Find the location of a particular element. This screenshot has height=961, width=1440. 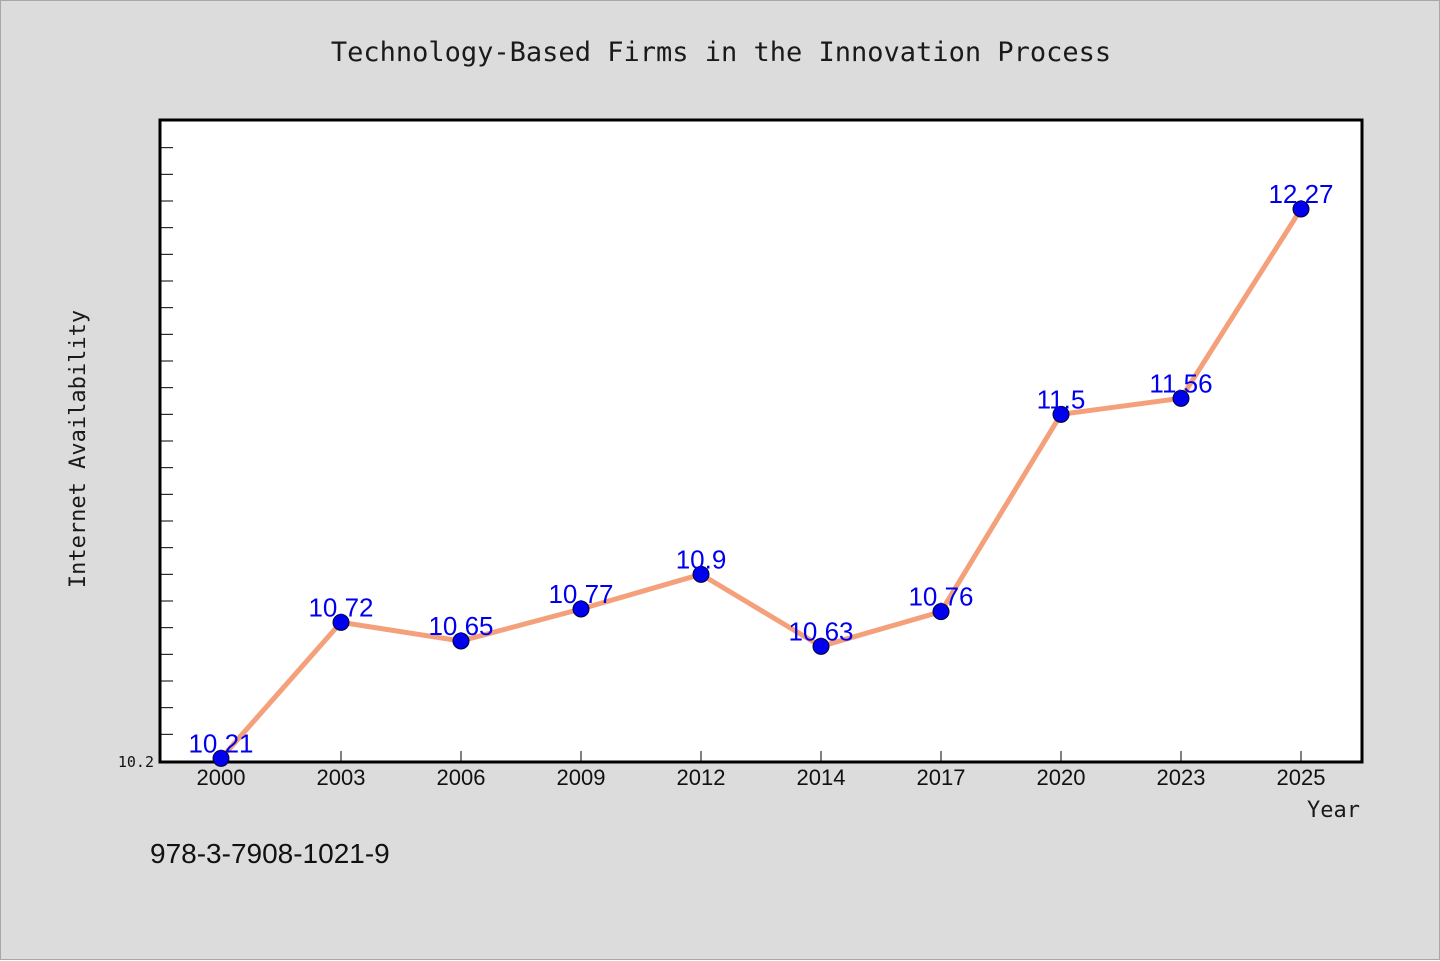

x-axis-label: Year is located at coordinates (1333, 810).